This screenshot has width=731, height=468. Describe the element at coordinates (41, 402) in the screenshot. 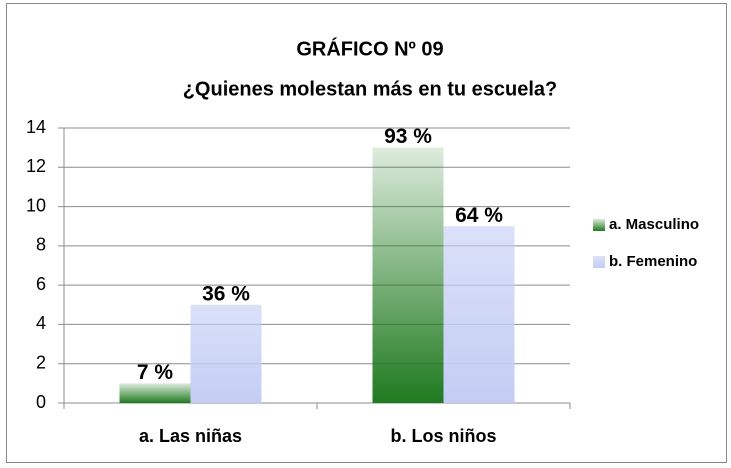

I see `y-tick-label: 0` at that location.